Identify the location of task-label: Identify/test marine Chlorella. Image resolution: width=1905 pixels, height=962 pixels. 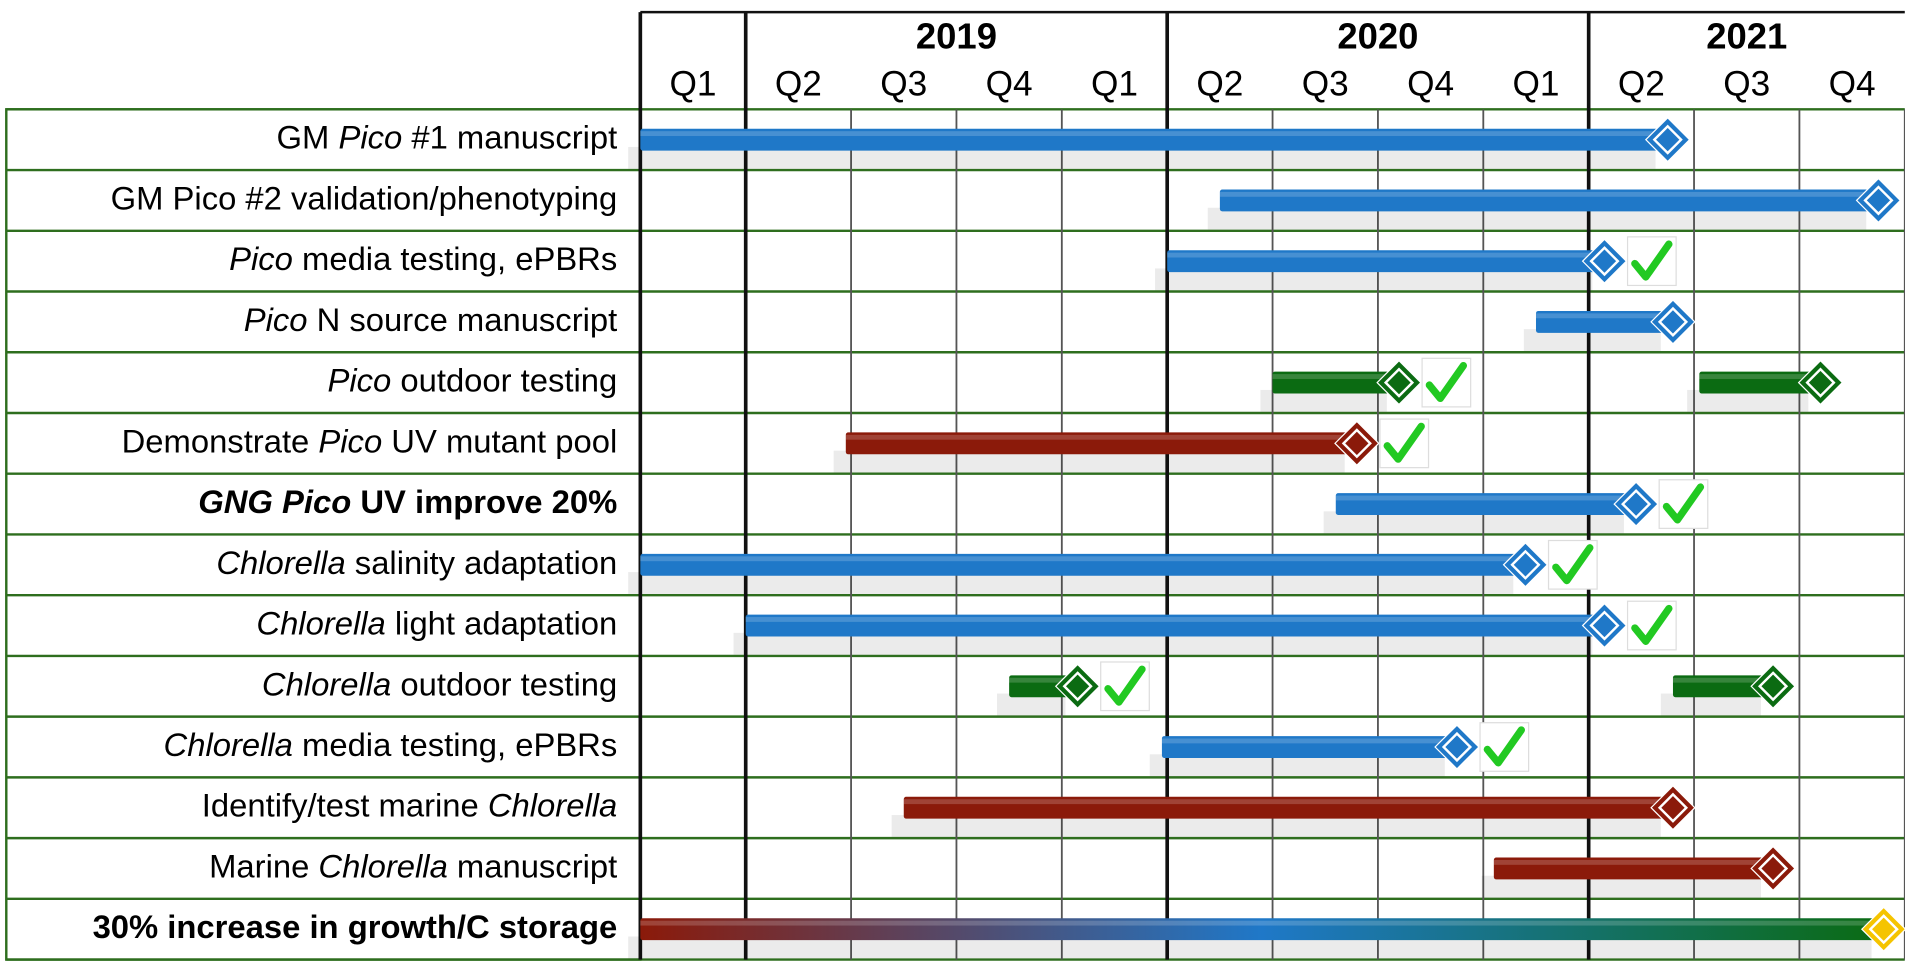
(409, 804).